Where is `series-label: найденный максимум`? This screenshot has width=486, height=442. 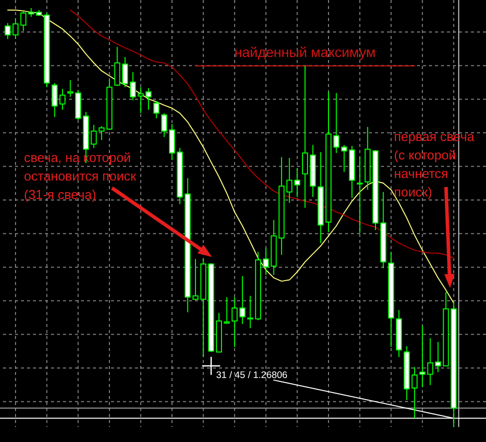 series-label: найденный максимум is located at coordinates (305, 52).